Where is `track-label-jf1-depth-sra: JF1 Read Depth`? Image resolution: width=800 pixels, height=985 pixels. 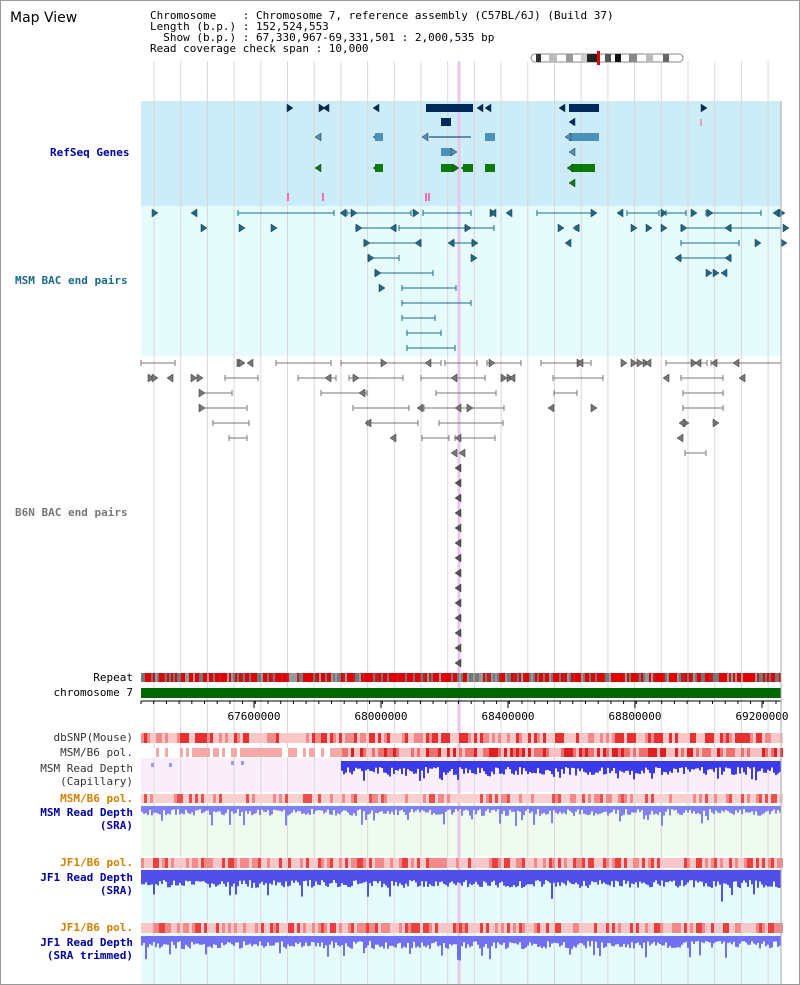 track-label-jf1-depth-sra: JF1 Read Depth is located at coordinates (86, 877).